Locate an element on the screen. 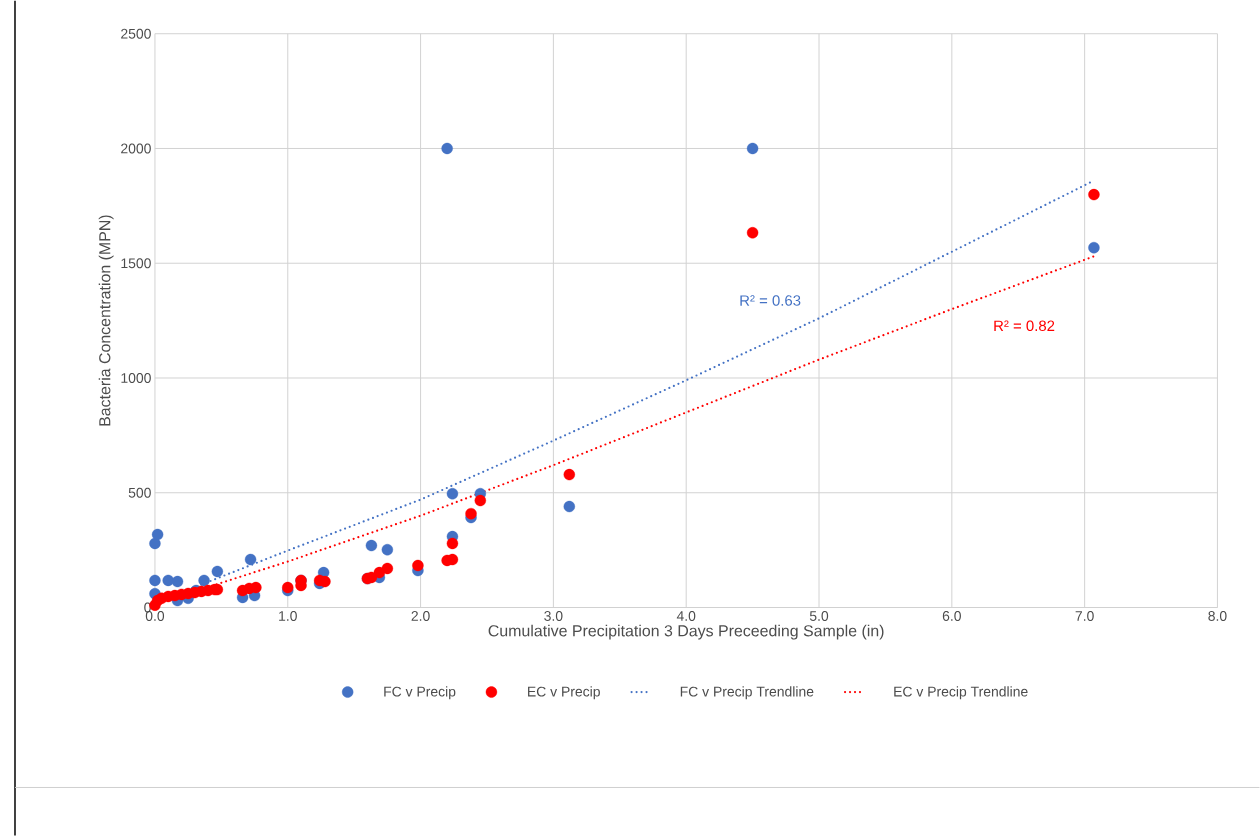  annotation: R² = 0.63 is located at coordinates (770, 300).